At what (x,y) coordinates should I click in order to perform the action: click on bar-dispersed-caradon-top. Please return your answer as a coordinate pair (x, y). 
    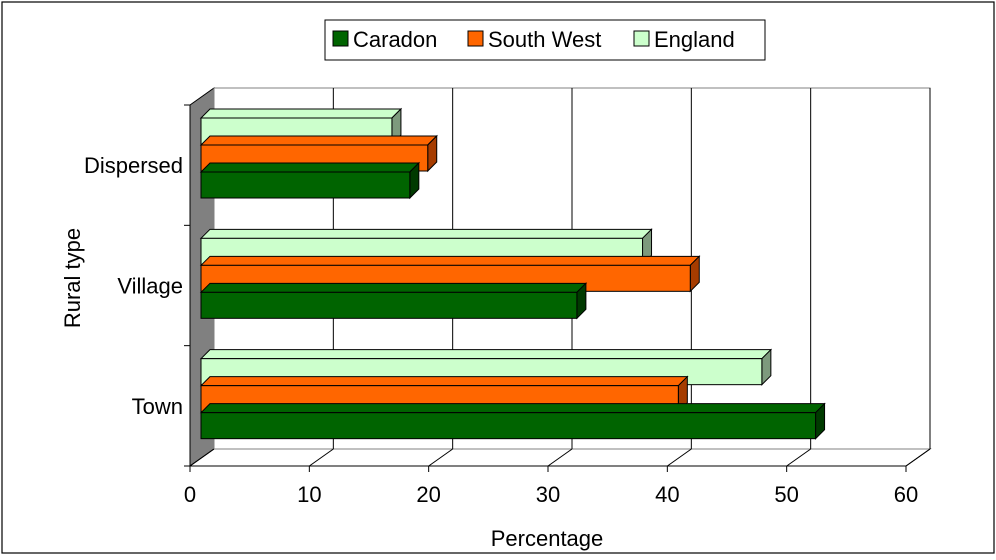
    Looking at the image, I should click on (310, 167).